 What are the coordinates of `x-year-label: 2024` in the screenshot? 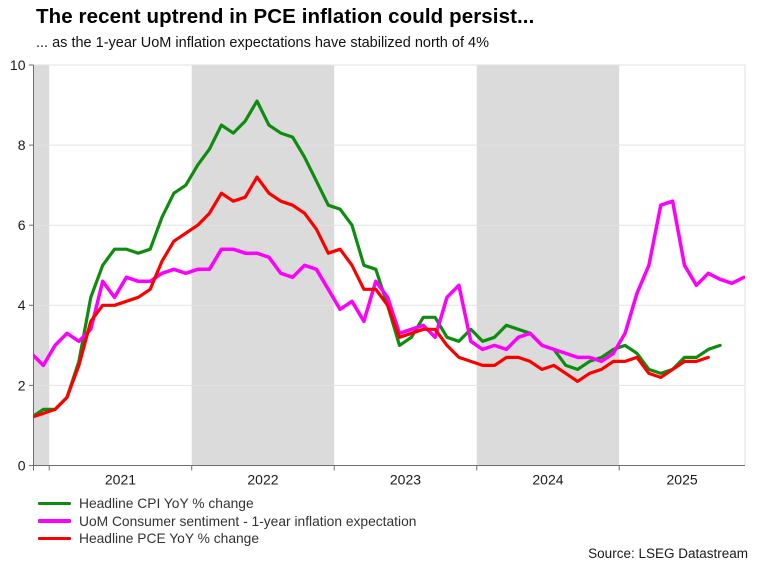 It's located at (547, 480).